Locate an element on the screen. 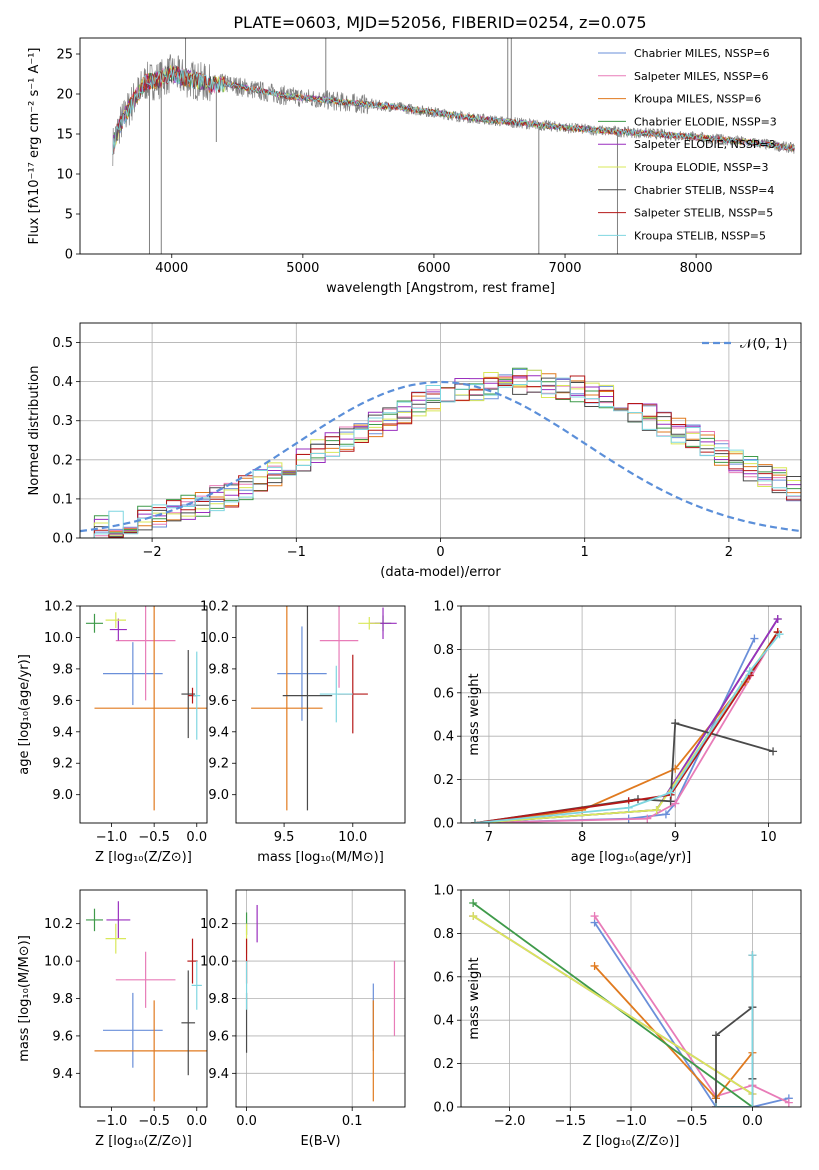 The height and width of the screenshot is (1170, 819). y-tick-label: 9.0 is located at coordinates (218, 795).